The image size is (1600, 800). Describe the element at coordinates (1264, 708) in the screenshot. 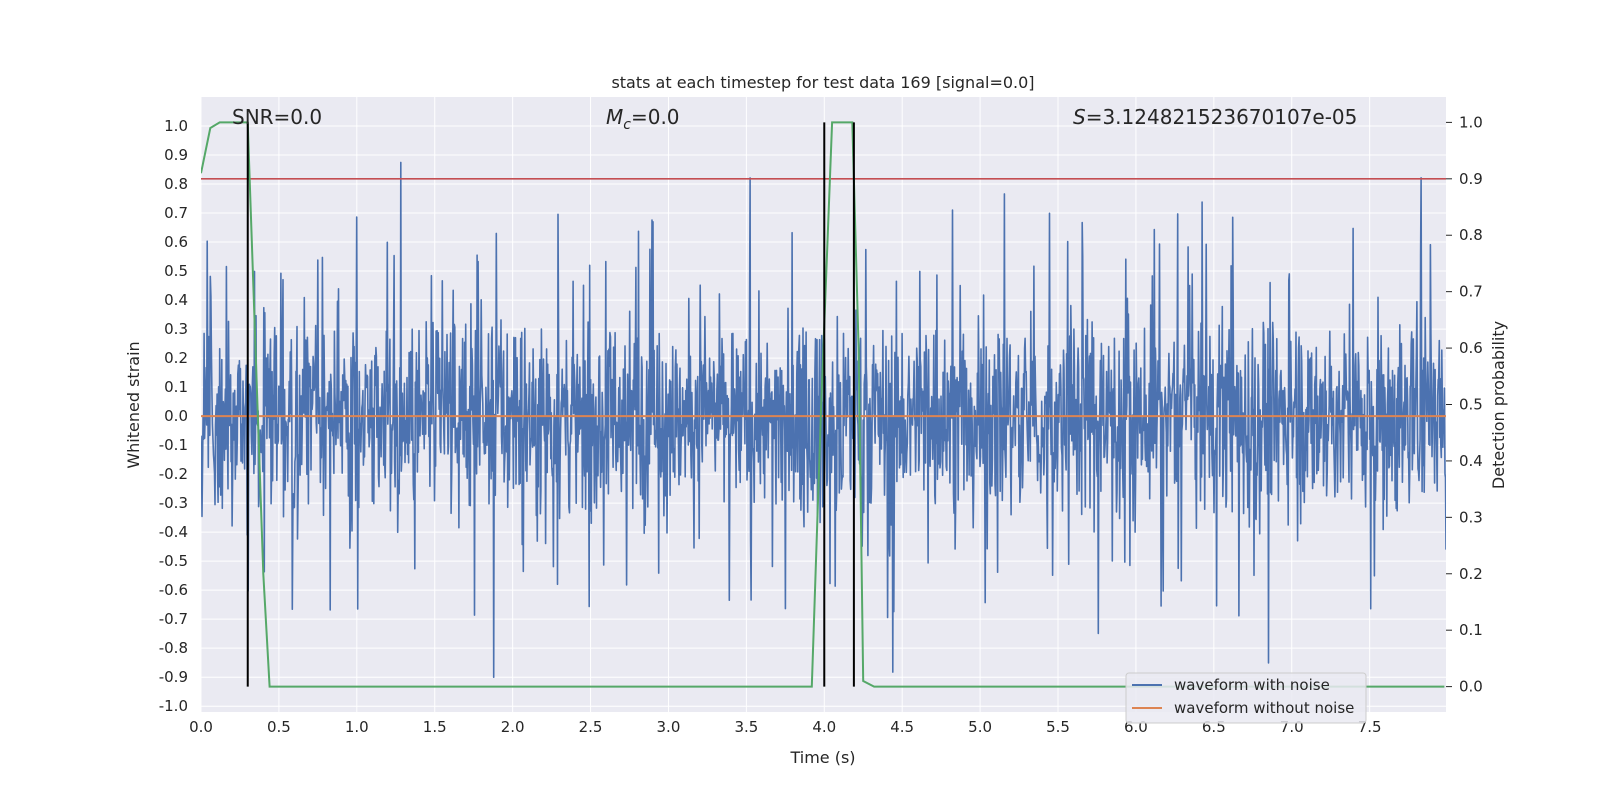

I see `legend-label-clean: waveform without noise` at that location.